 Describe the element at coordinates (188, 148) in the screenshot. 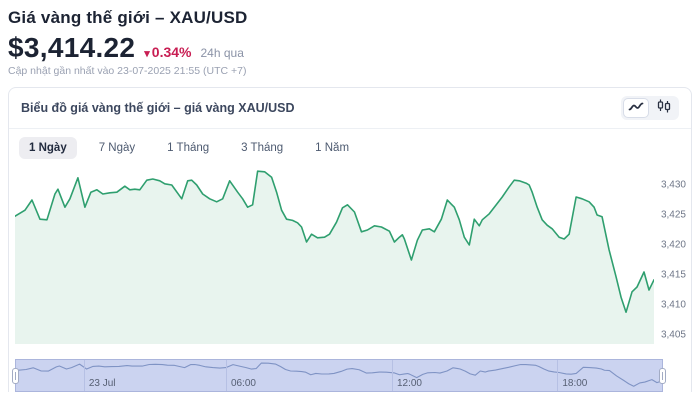

I see `tab-1-month: 1 Tháng` at that location.